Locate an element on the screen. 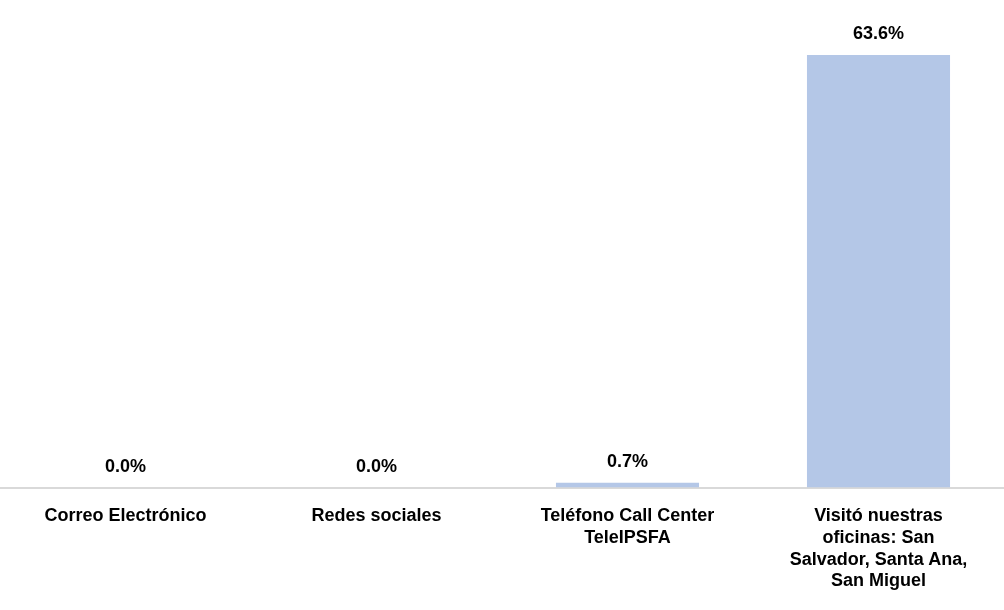 The image size is (1004, 610). data-label: 0.7% is located at coordinates (627, 460).